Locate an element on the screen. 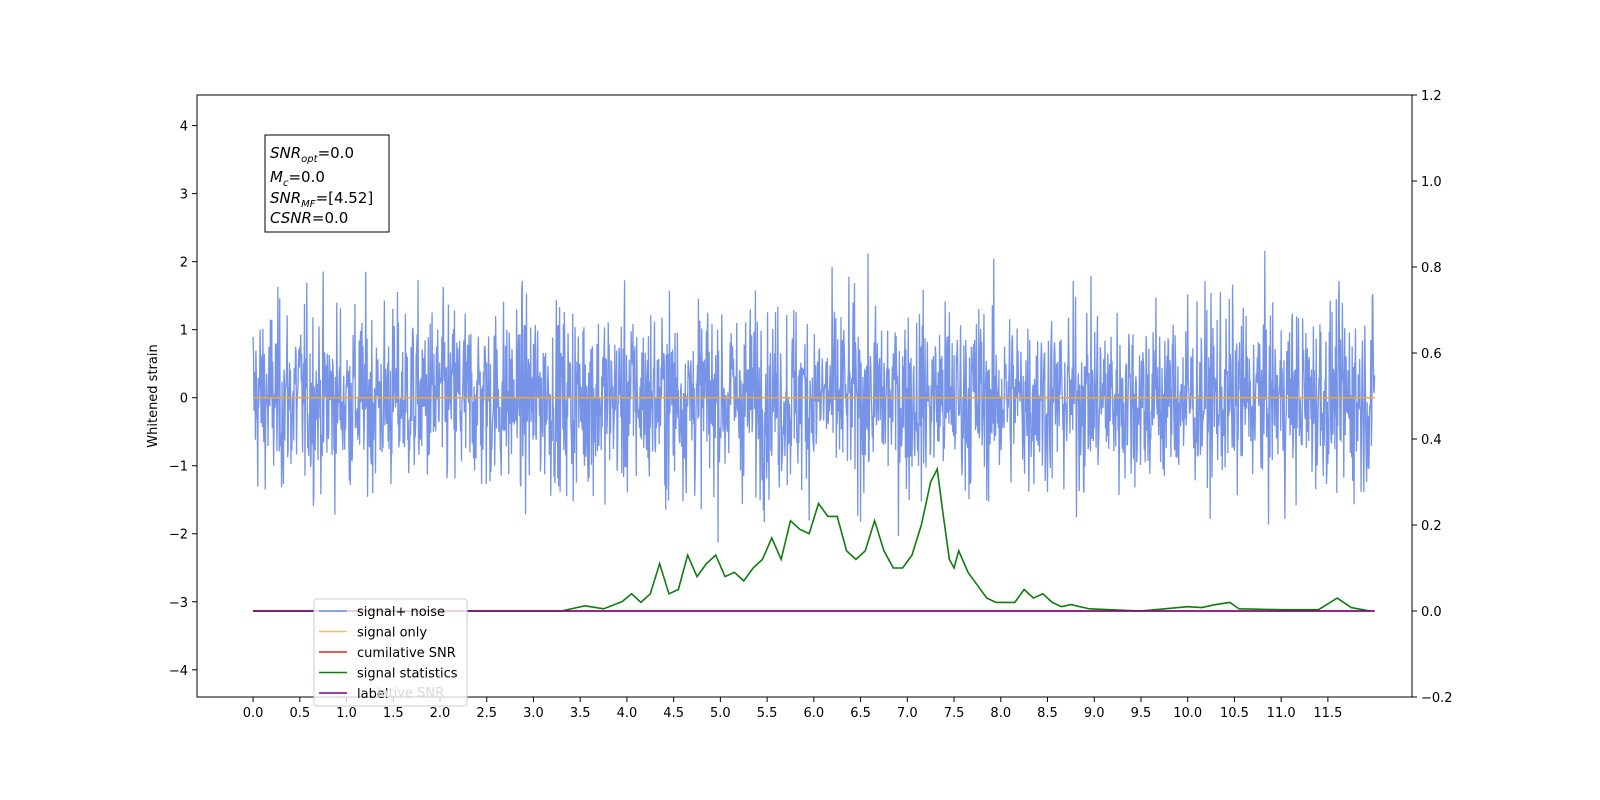 Image resolution: width=1600 pixels, height=800 pixels. y-axis-right: 1.2 1.0 0.8 0.6 0.4 0.2 0.0 −0.2 is located at coordinates (1432, 397).